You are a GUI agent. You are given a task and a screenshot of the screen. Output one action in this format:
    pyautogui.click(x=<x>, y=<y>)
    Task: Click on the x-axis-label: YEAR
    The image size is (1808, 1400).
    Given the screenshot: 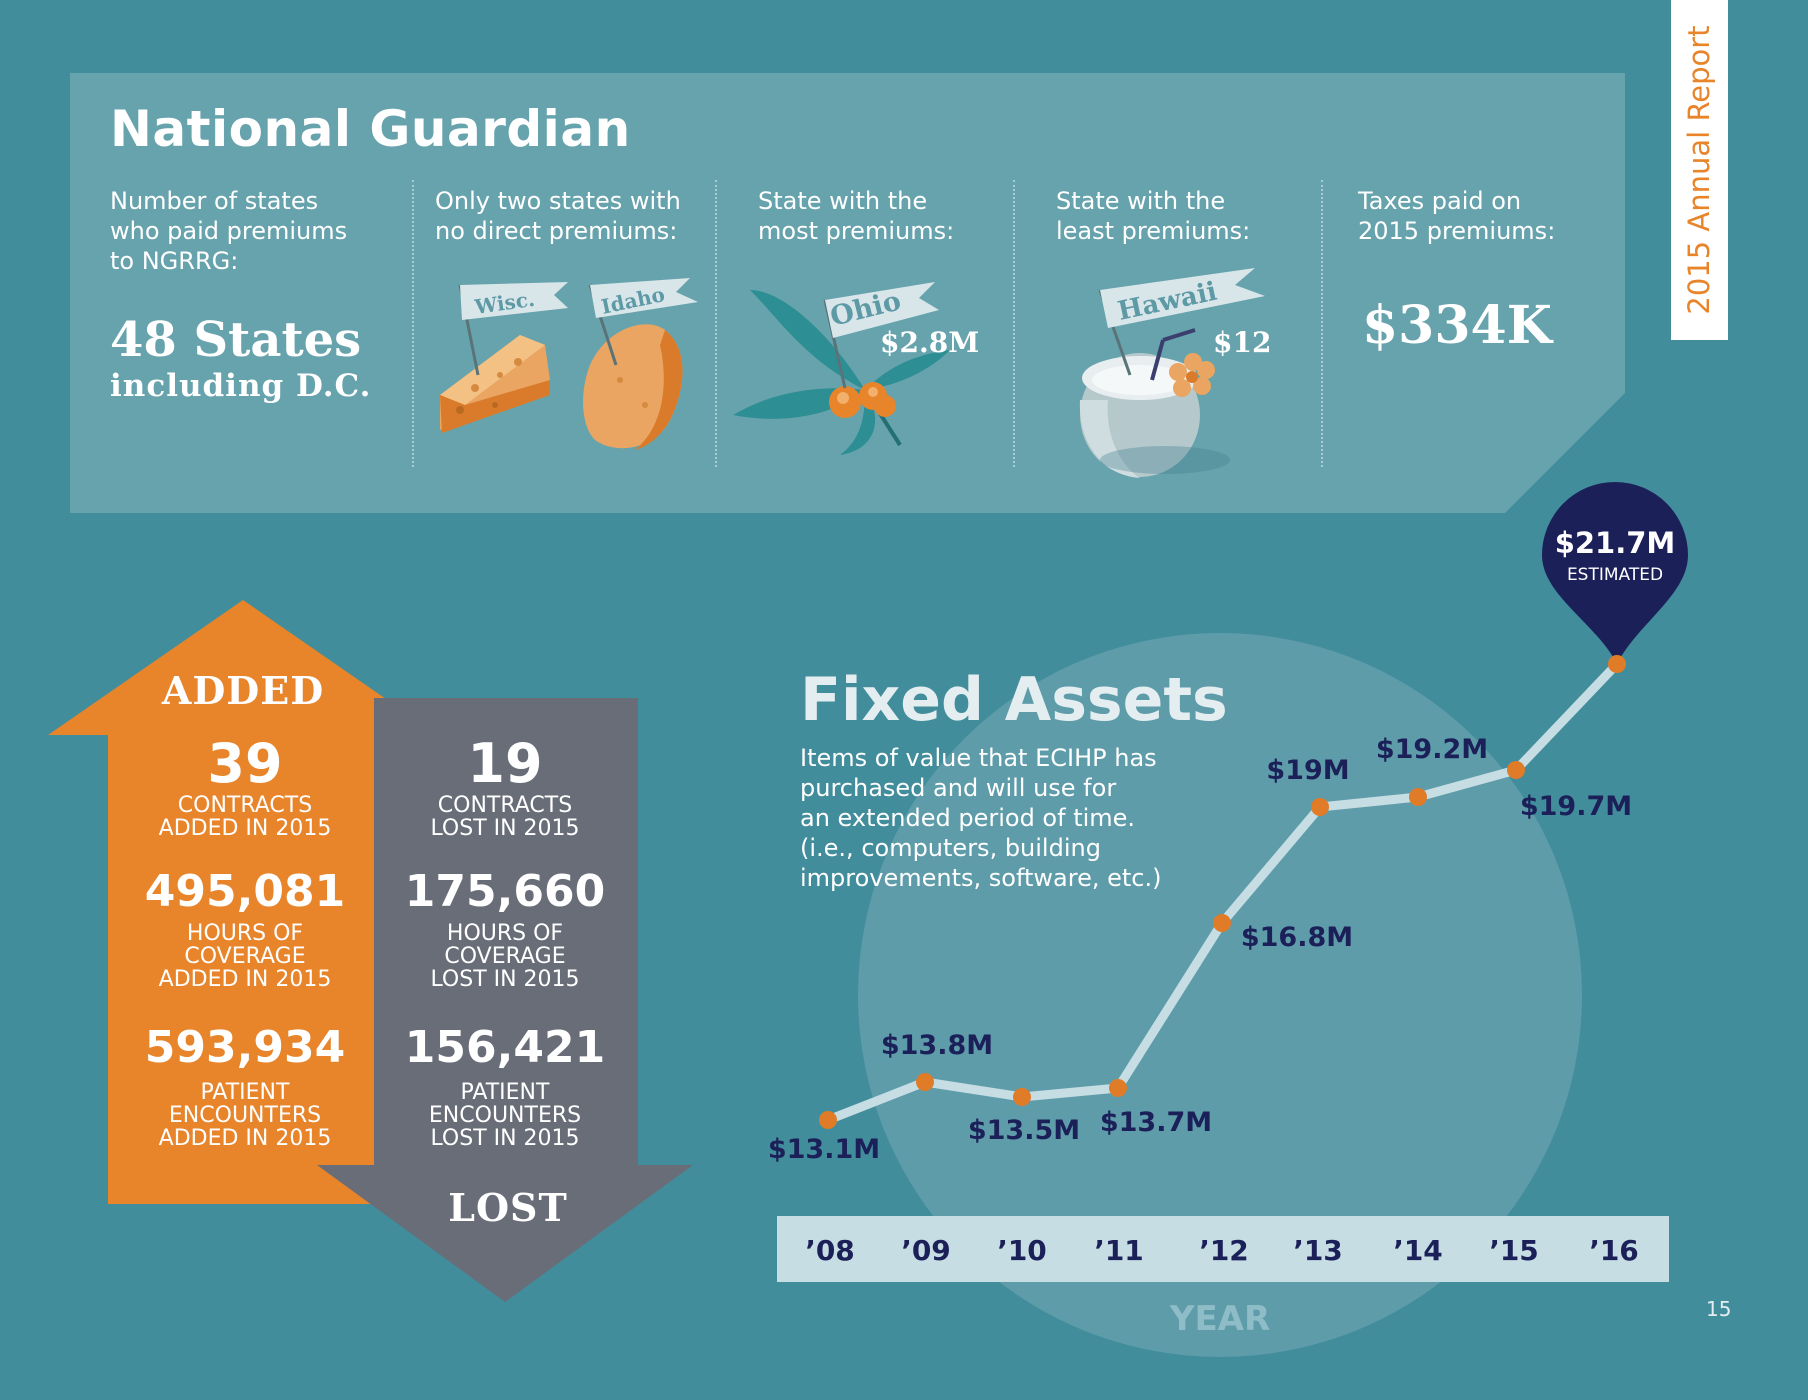 What is the action you would take?
    pyautogui.click(x=1219, y=1319)
    